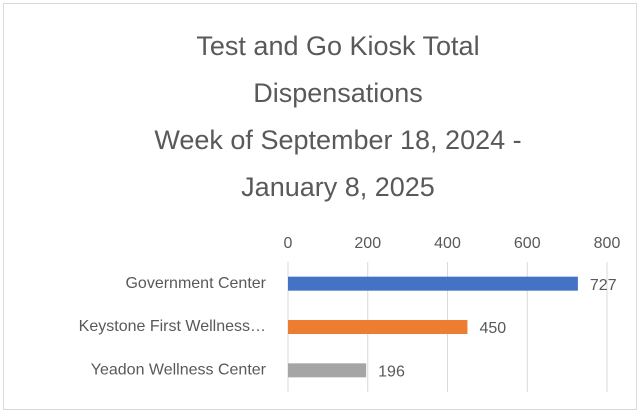  What do you see at coordinates (603, 285) in the screenshot?
I see `data-label: 727` at bounding box center [603, 285].